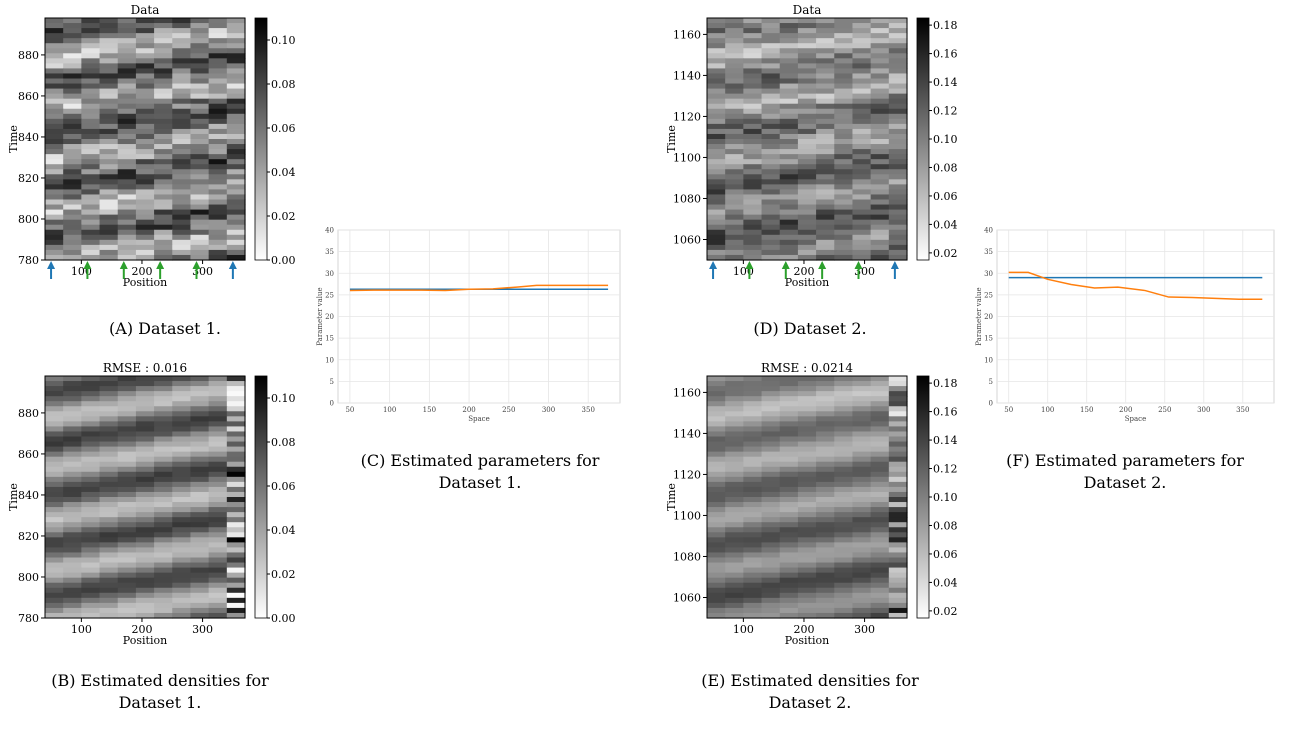 The image size is (1297, 729). I want to click on y-tick-label: 1140, so click(687, 433).